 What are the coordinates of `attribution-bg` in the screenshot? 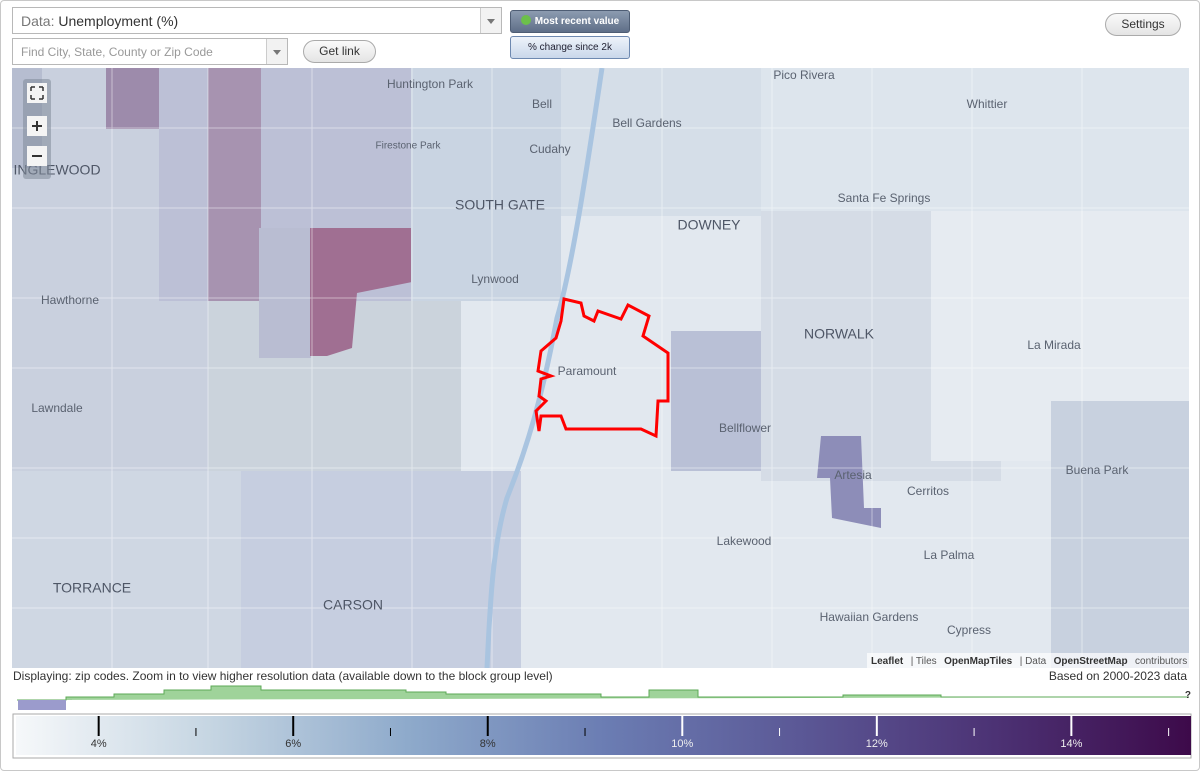 It's located at (1028, 660).